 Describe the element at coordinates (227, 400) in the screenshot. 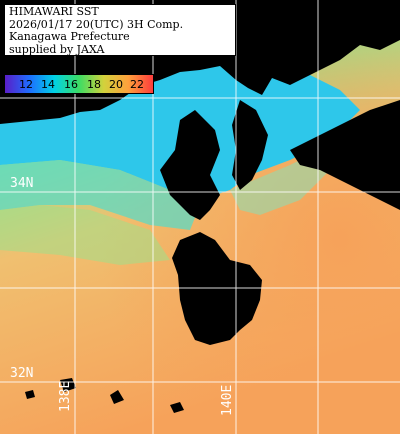

I see `lon-label-140e: 140E` at that location.